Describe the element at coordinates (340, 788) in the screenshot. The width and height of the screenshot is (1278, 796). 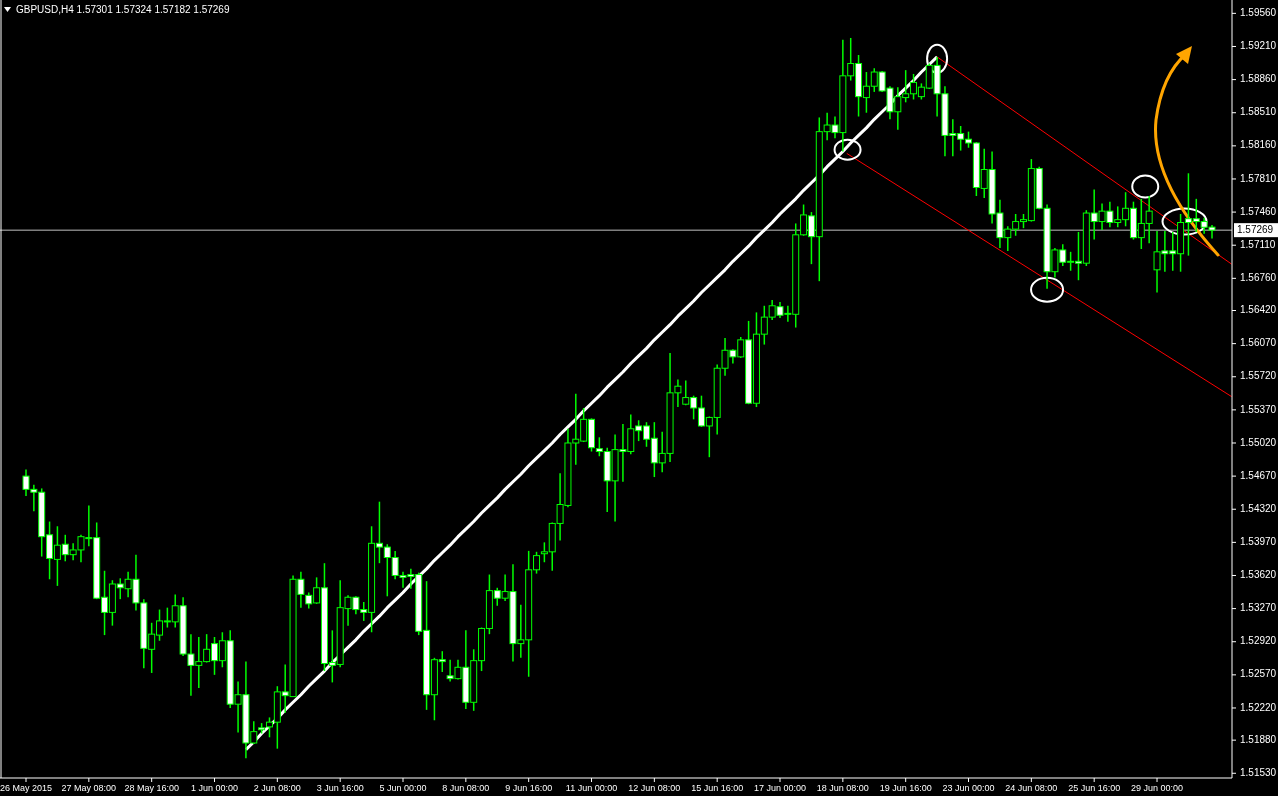
I see `x-tick-label: 3 Jun 16:00` at that location.